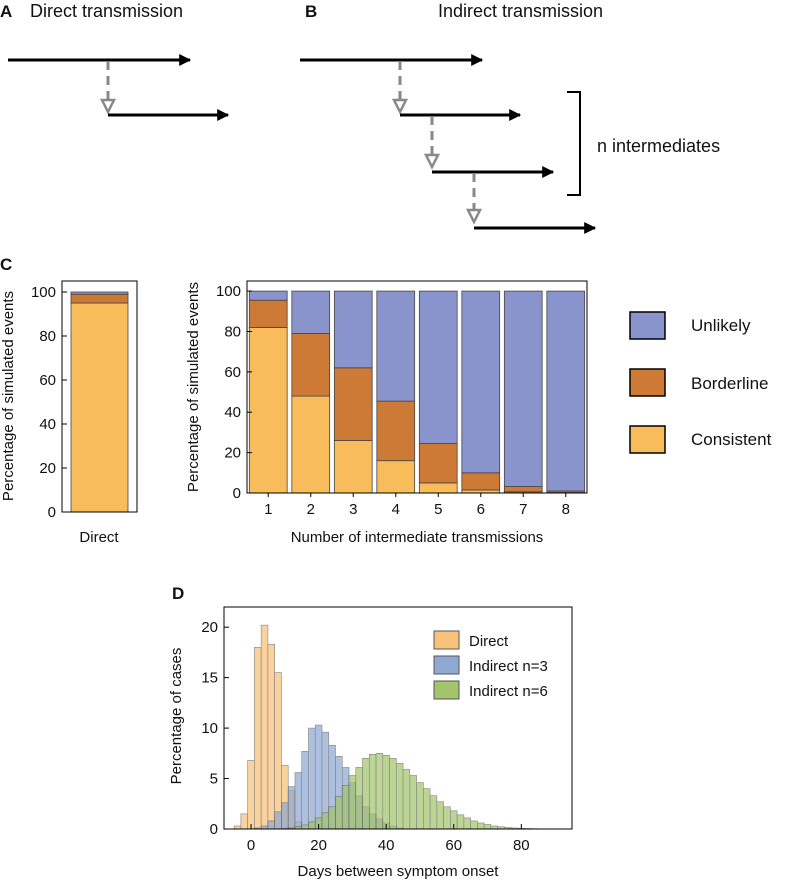  Describe the element at coordinates (417, 537) in the screenshot. I see `c2-x-axis-label: Number of intermediate transmissions` at that location.